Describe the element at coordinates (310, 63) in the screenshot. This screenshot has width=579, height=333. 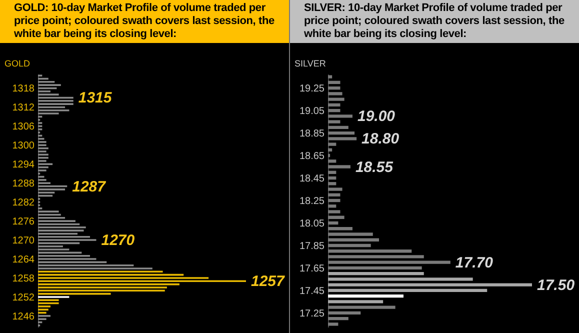
I see `y-axis-title: SILVER` at that location.